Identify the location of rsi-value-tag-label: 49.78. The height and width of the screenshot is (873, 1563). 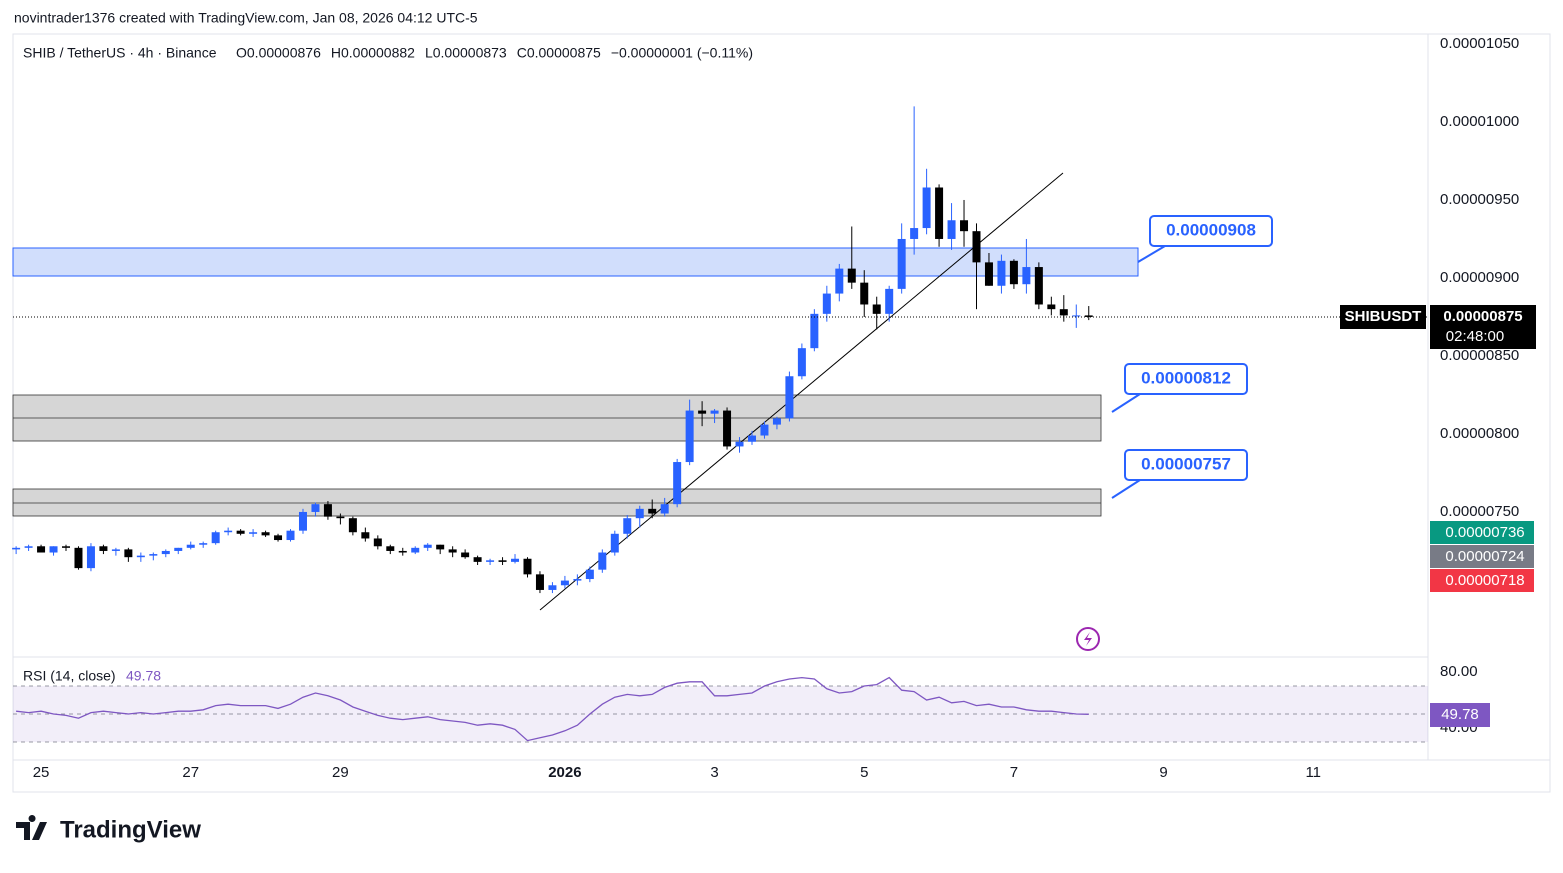
(1460, 714).